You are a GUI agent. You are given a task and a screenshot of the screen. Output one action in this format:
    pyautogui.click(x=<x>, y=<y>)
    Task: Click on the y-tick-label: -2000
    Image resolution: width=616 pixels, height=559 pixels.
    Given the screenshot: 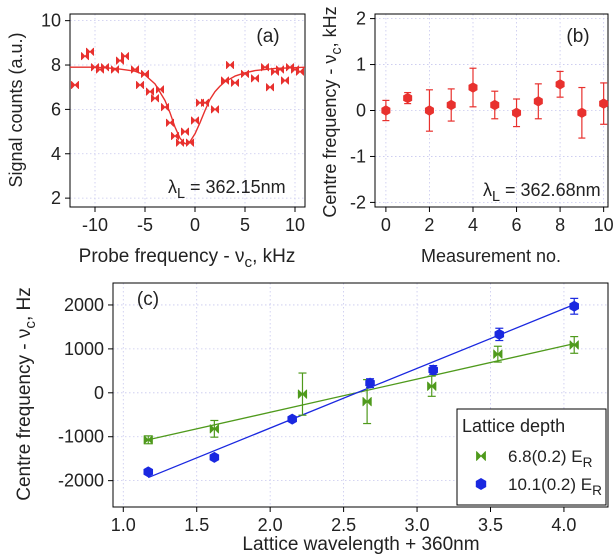 What is the action you would take?
    pyautogui.click(x=81, y=481)
    